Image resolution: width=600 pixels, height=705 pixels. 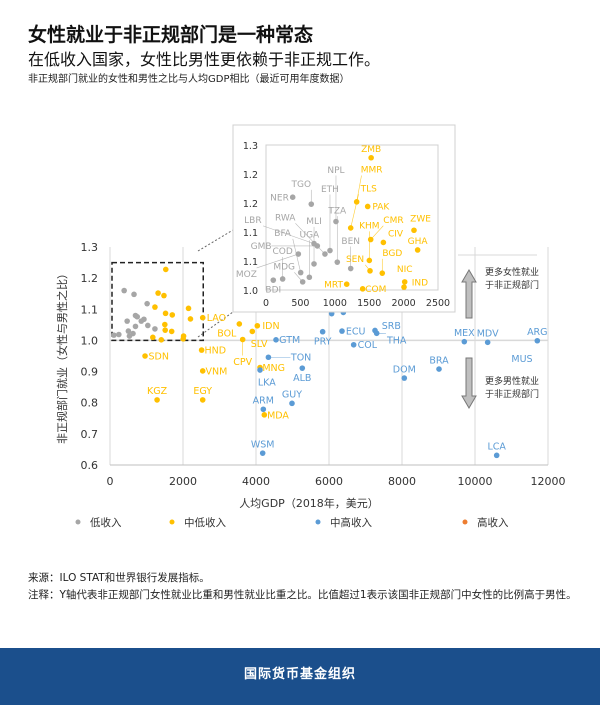 I want to click on inset-x-tick-label: 2000, so click(x=404, y=303).